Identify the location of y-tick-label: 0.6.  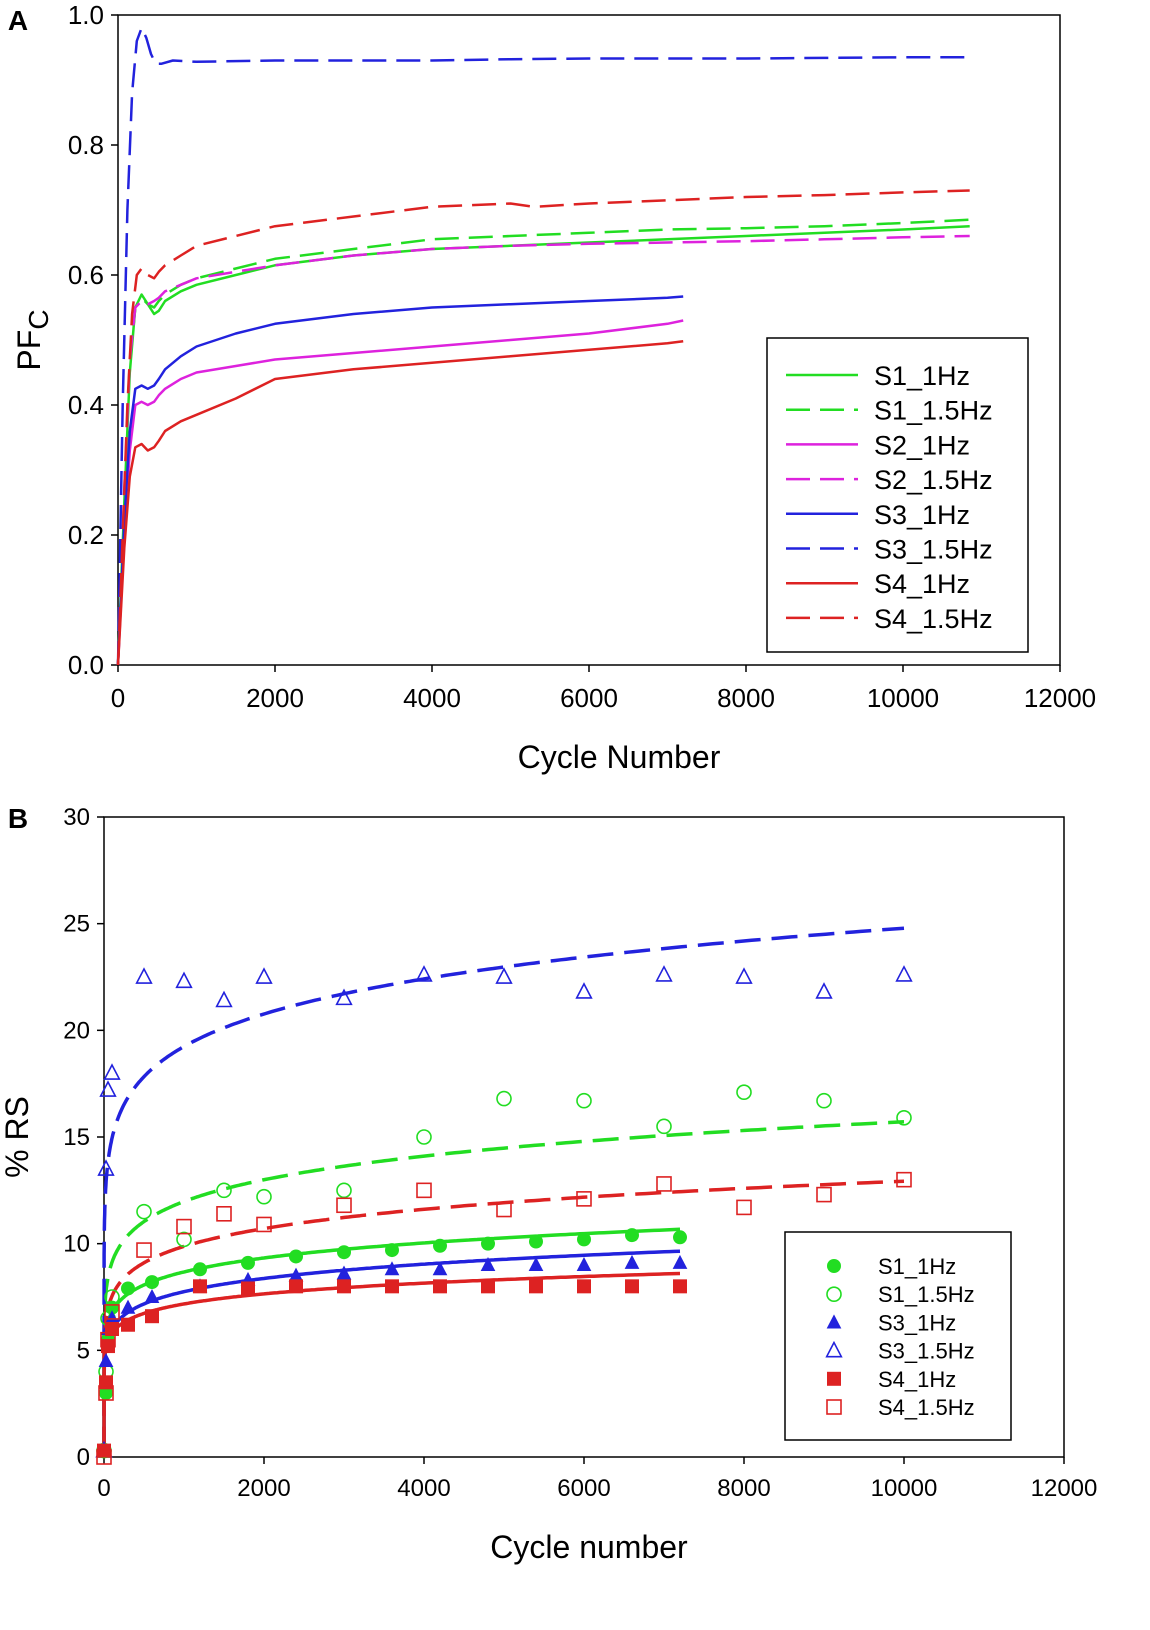
(86, 275).